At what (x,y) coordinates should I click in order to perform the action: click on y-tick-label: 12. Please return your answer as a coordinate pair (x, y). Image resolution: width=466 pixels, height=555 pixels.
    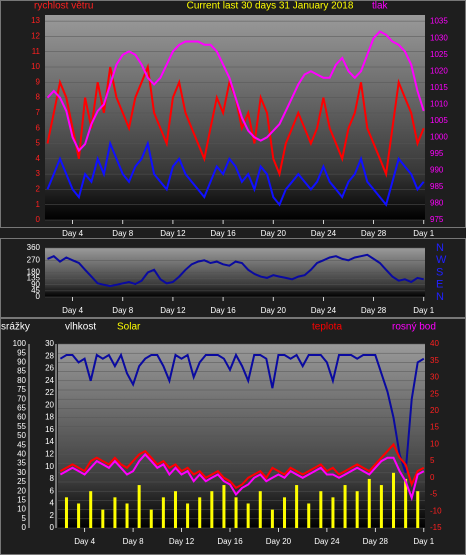
    Looking at the image, I should click on (35, 36).